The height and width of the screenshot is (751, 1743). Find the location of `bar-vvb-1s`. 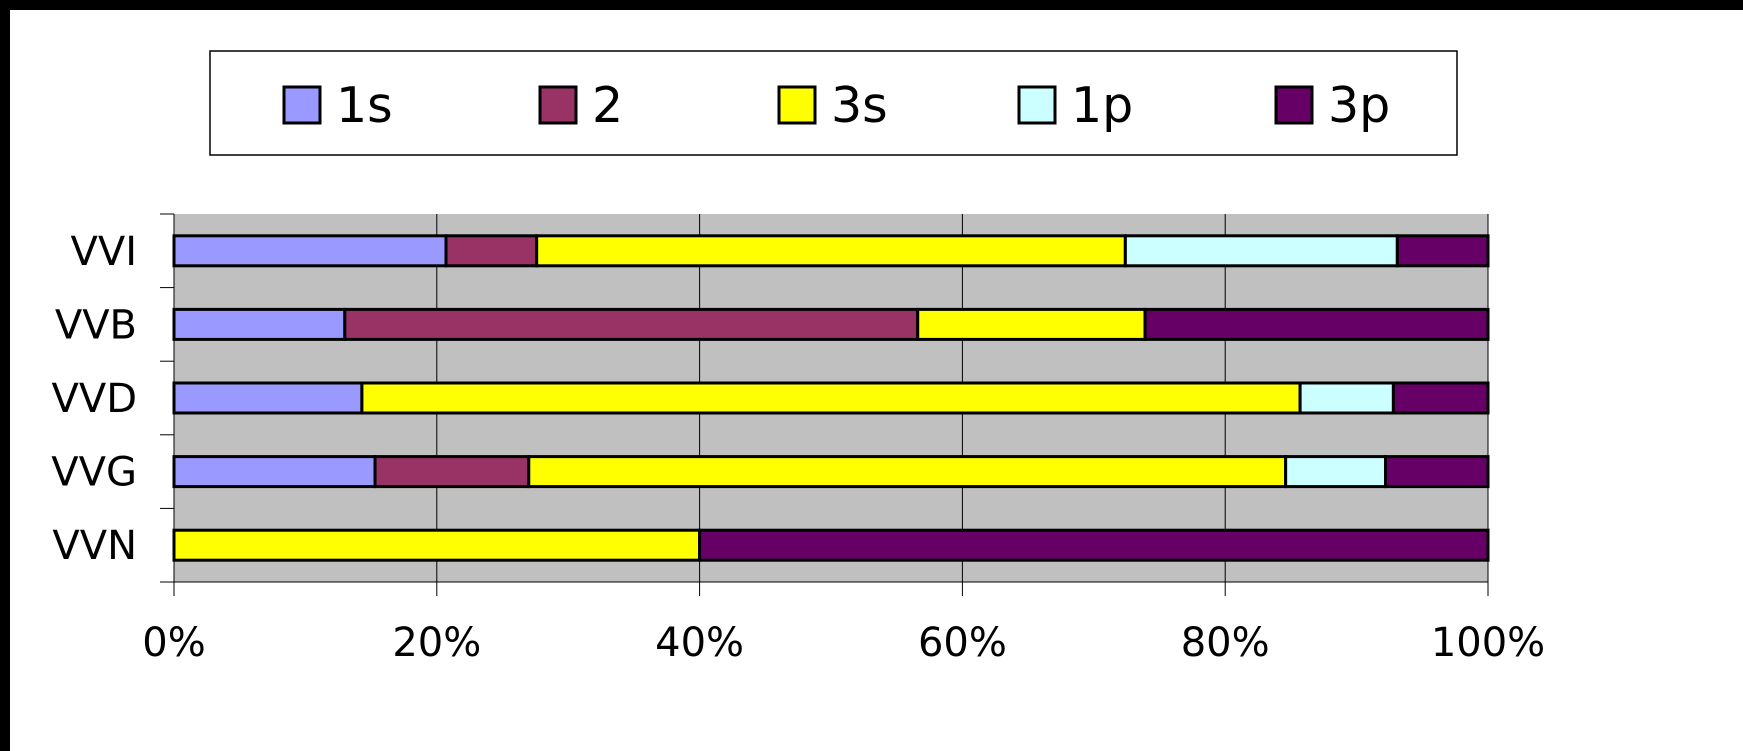

bar-vvb-1s is located at coordinates (259, 324).